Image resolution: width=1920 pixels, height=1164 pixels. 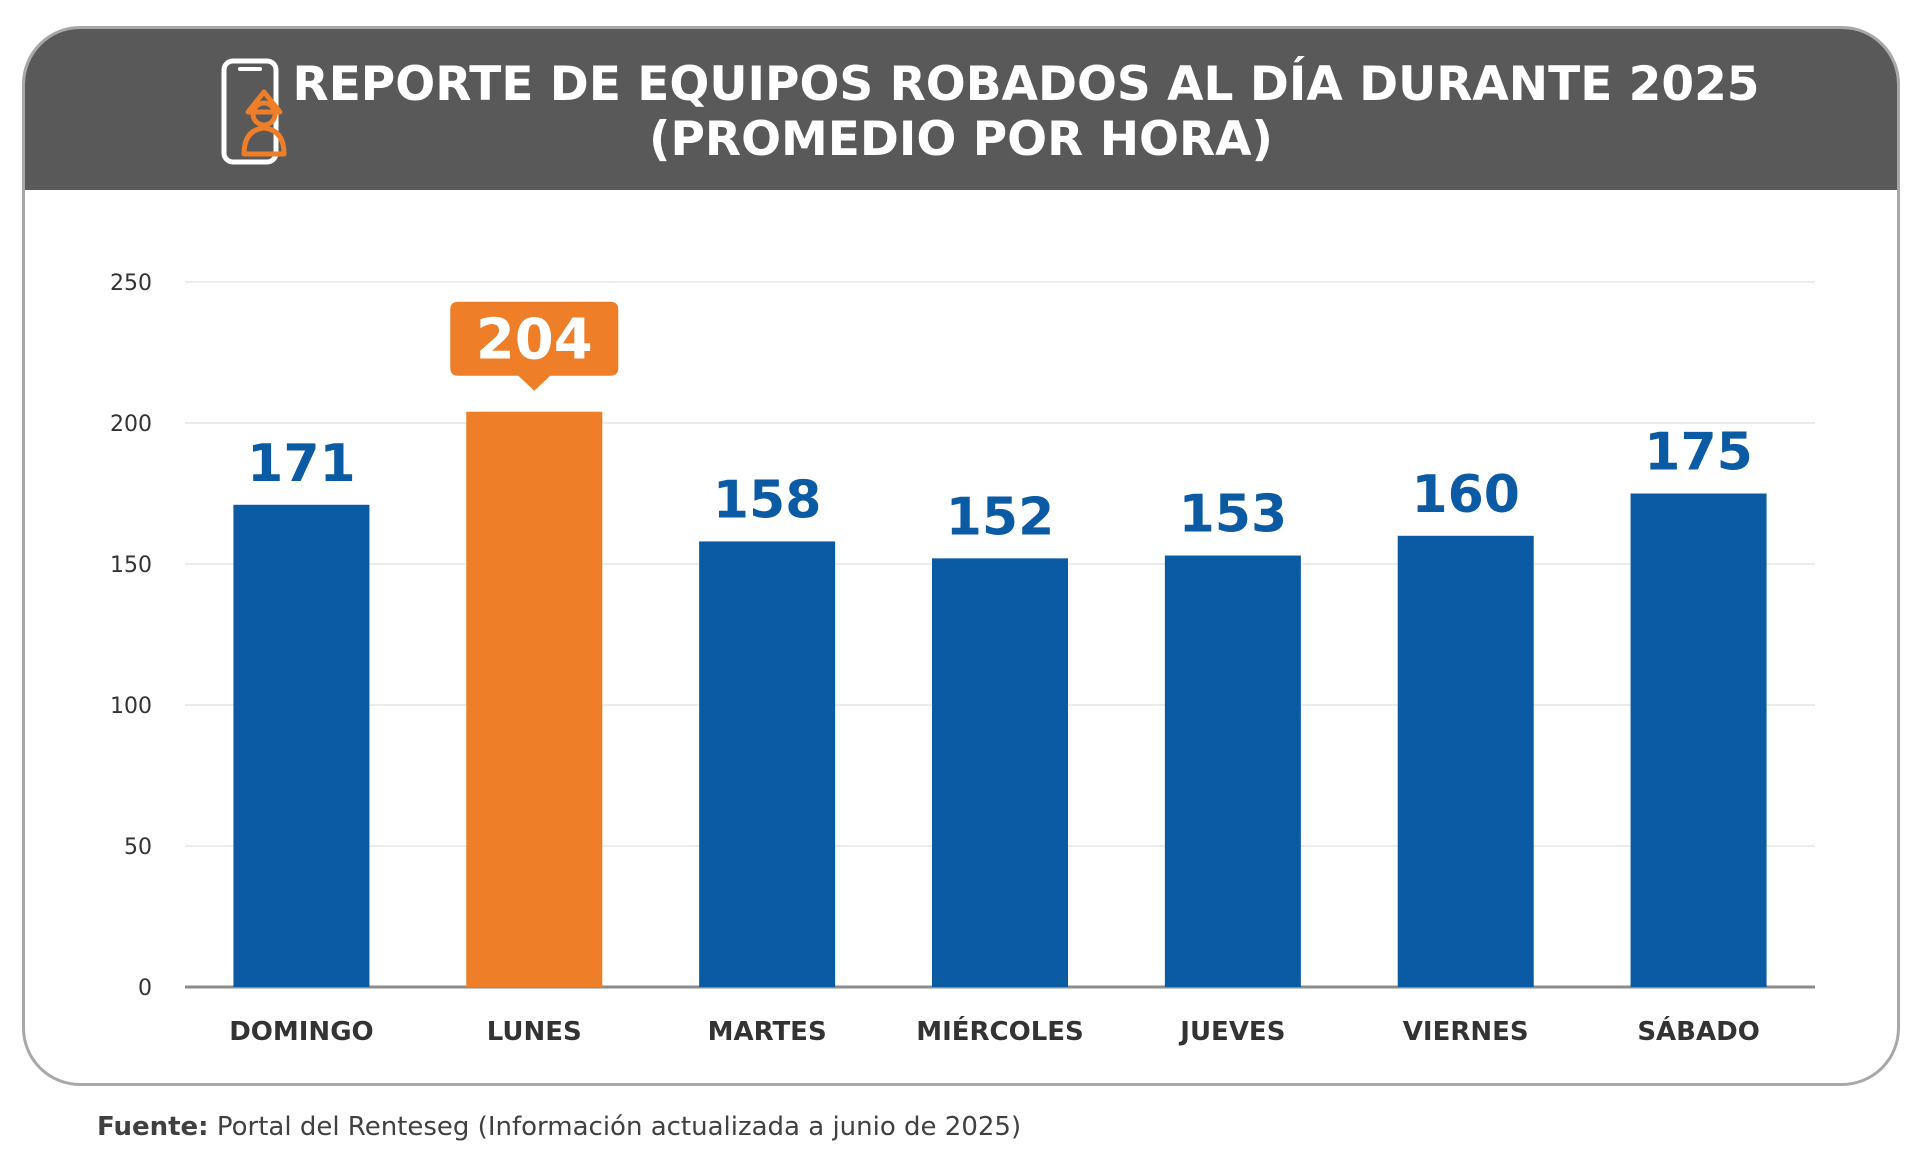 I want to click on title-line-2: (PROMEDIO POR HORA), so click(x=961, y=139).